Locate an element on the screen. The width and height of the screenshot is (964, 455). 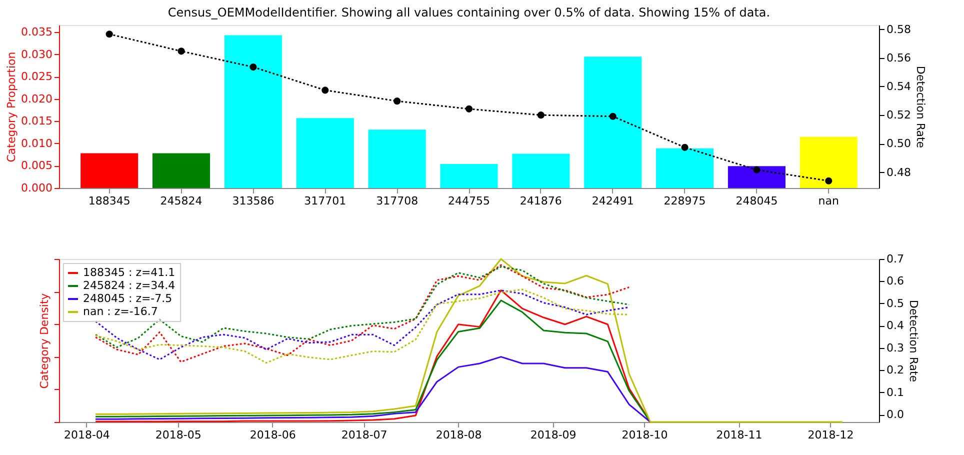
legend-label: 188345 : z=41.1 is located at coordinates (129, 272).